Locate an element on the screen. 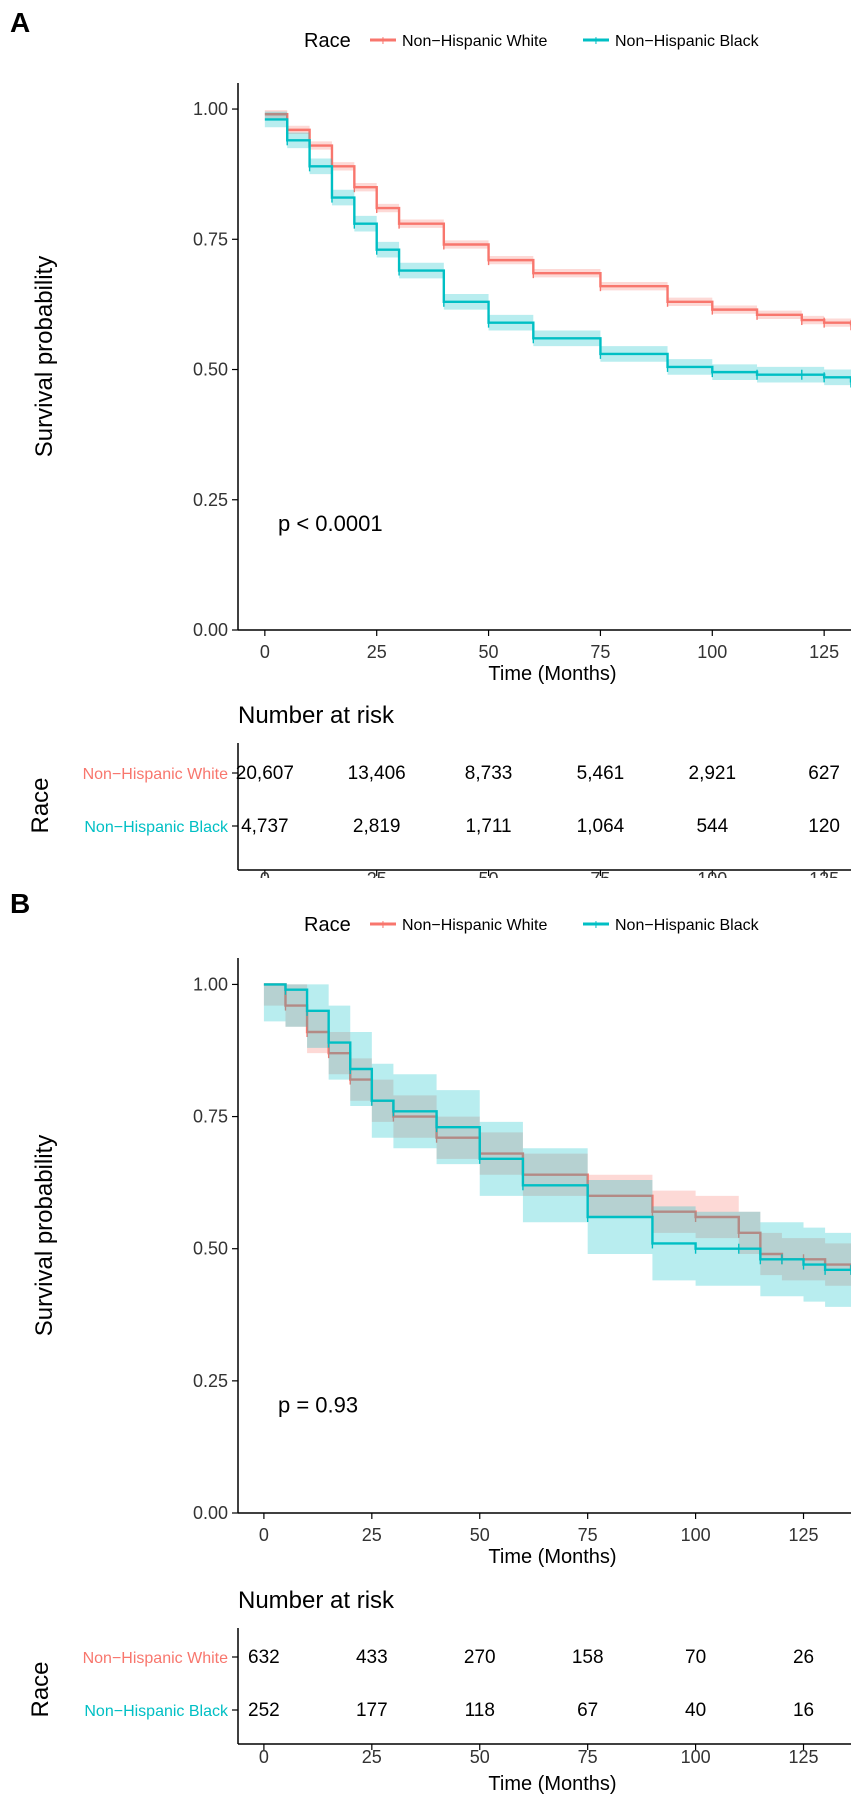  risk-count: 118 is located at coordinates (480, 1710).